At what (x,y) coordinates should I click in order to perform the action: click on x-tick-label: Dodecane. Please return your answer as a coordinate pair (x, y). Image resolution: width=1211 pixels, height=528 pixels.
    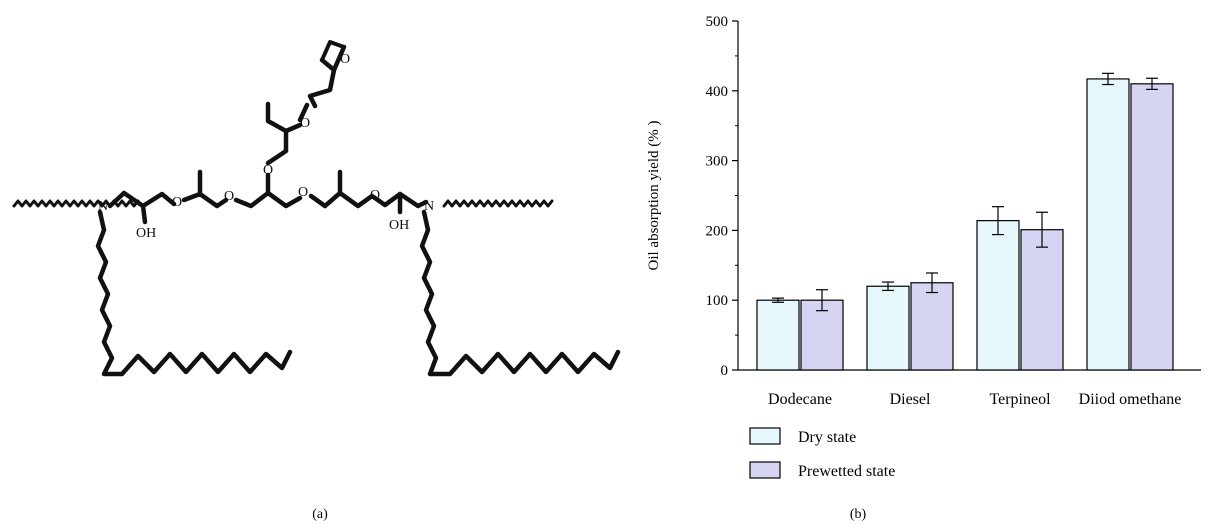
    Looking at the image, I should click on (800, 399).